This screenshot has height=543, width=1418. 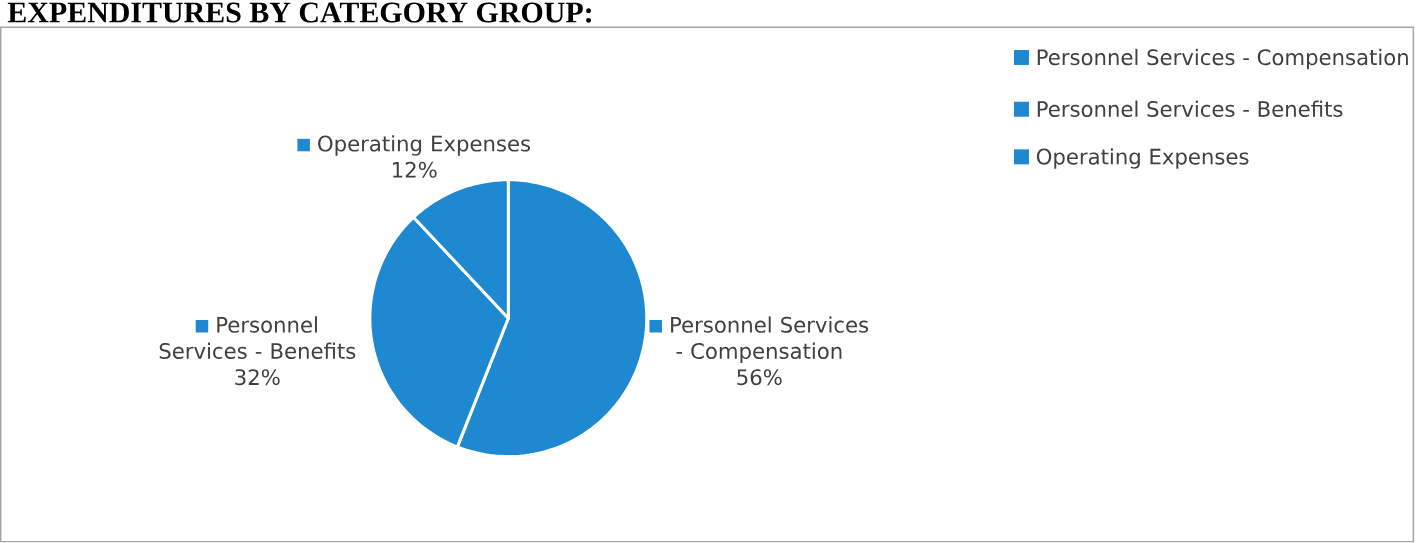 What do you see at coordinates (1190, 109) in the screenshot?
I see `category-label: Personnel Services - Benefits` at bounding box center [1190, 109].